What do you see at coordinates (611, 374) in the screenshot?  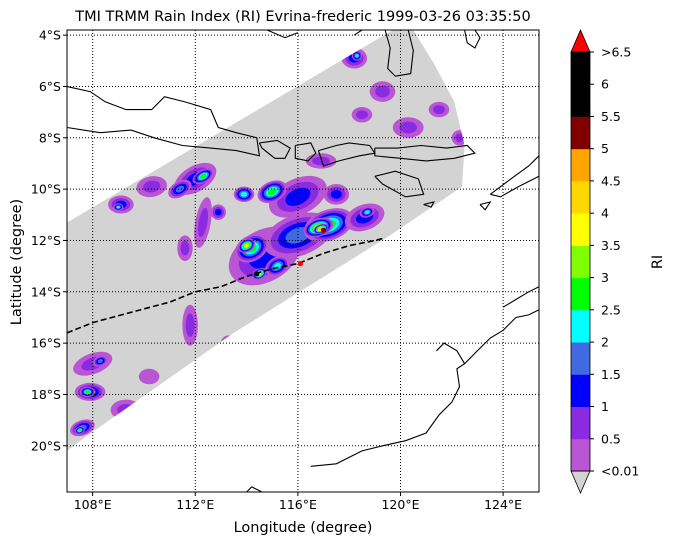 I see `colorbar-tick-label: 1.5` at bounding box center [611, 374].